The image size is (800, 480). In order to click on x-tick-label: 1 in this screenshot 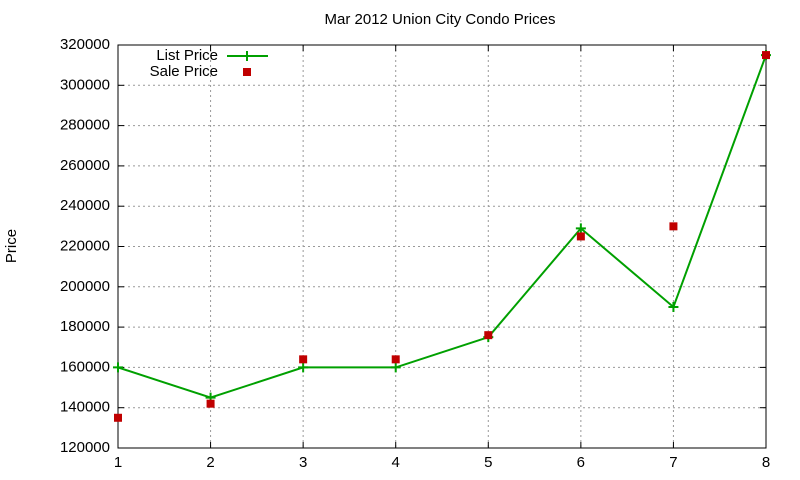, I will do `click(118, 462)`.